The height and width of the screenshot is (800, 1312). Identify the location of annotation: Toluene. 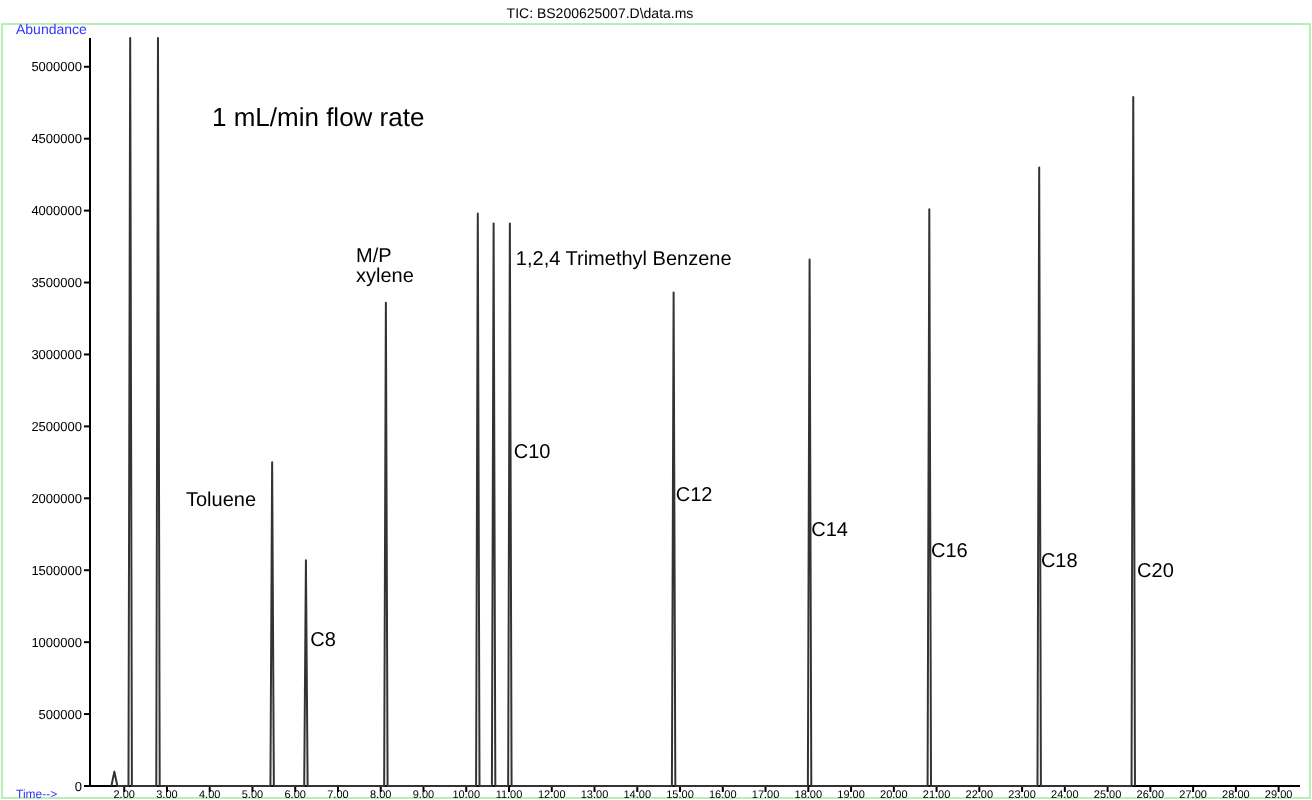
(221, 501).